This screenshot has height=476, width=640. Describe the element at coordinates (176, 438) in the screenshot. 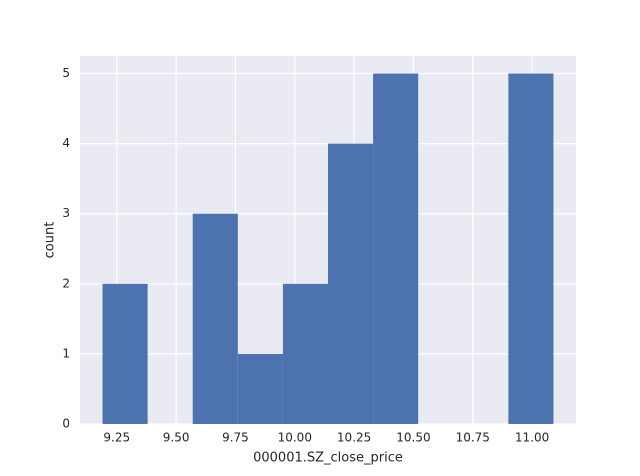

I see `x-tick-label: 9.50` at that location.